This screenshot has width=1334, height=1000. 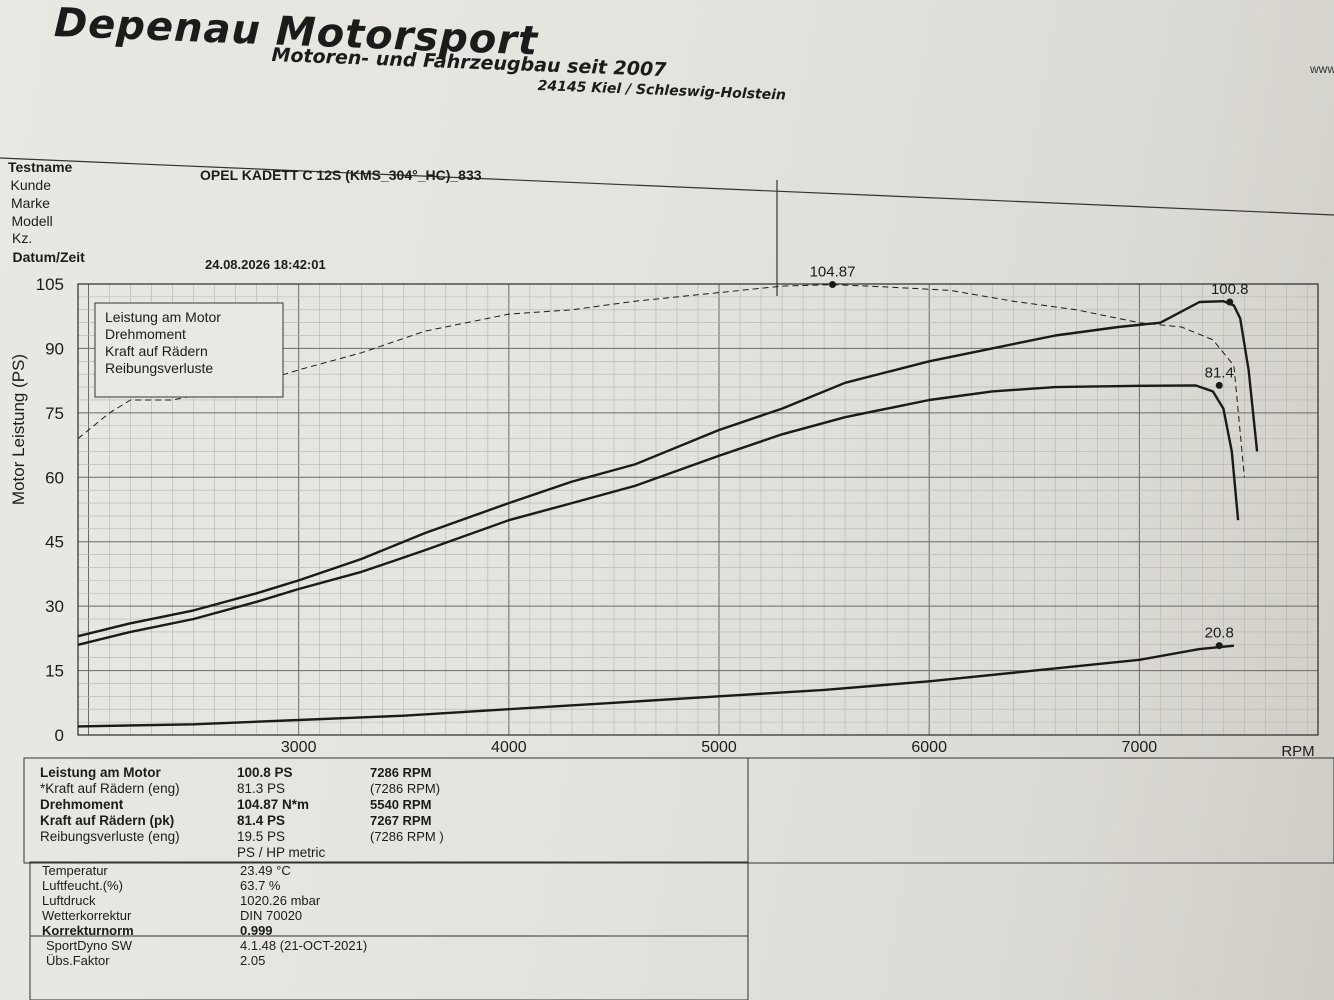 What do you see at coordinates (303, 945) in the screenshot?
I see `software-value: 4.1.48 (21-OCT-2021)` at bounding box center [303, 945].